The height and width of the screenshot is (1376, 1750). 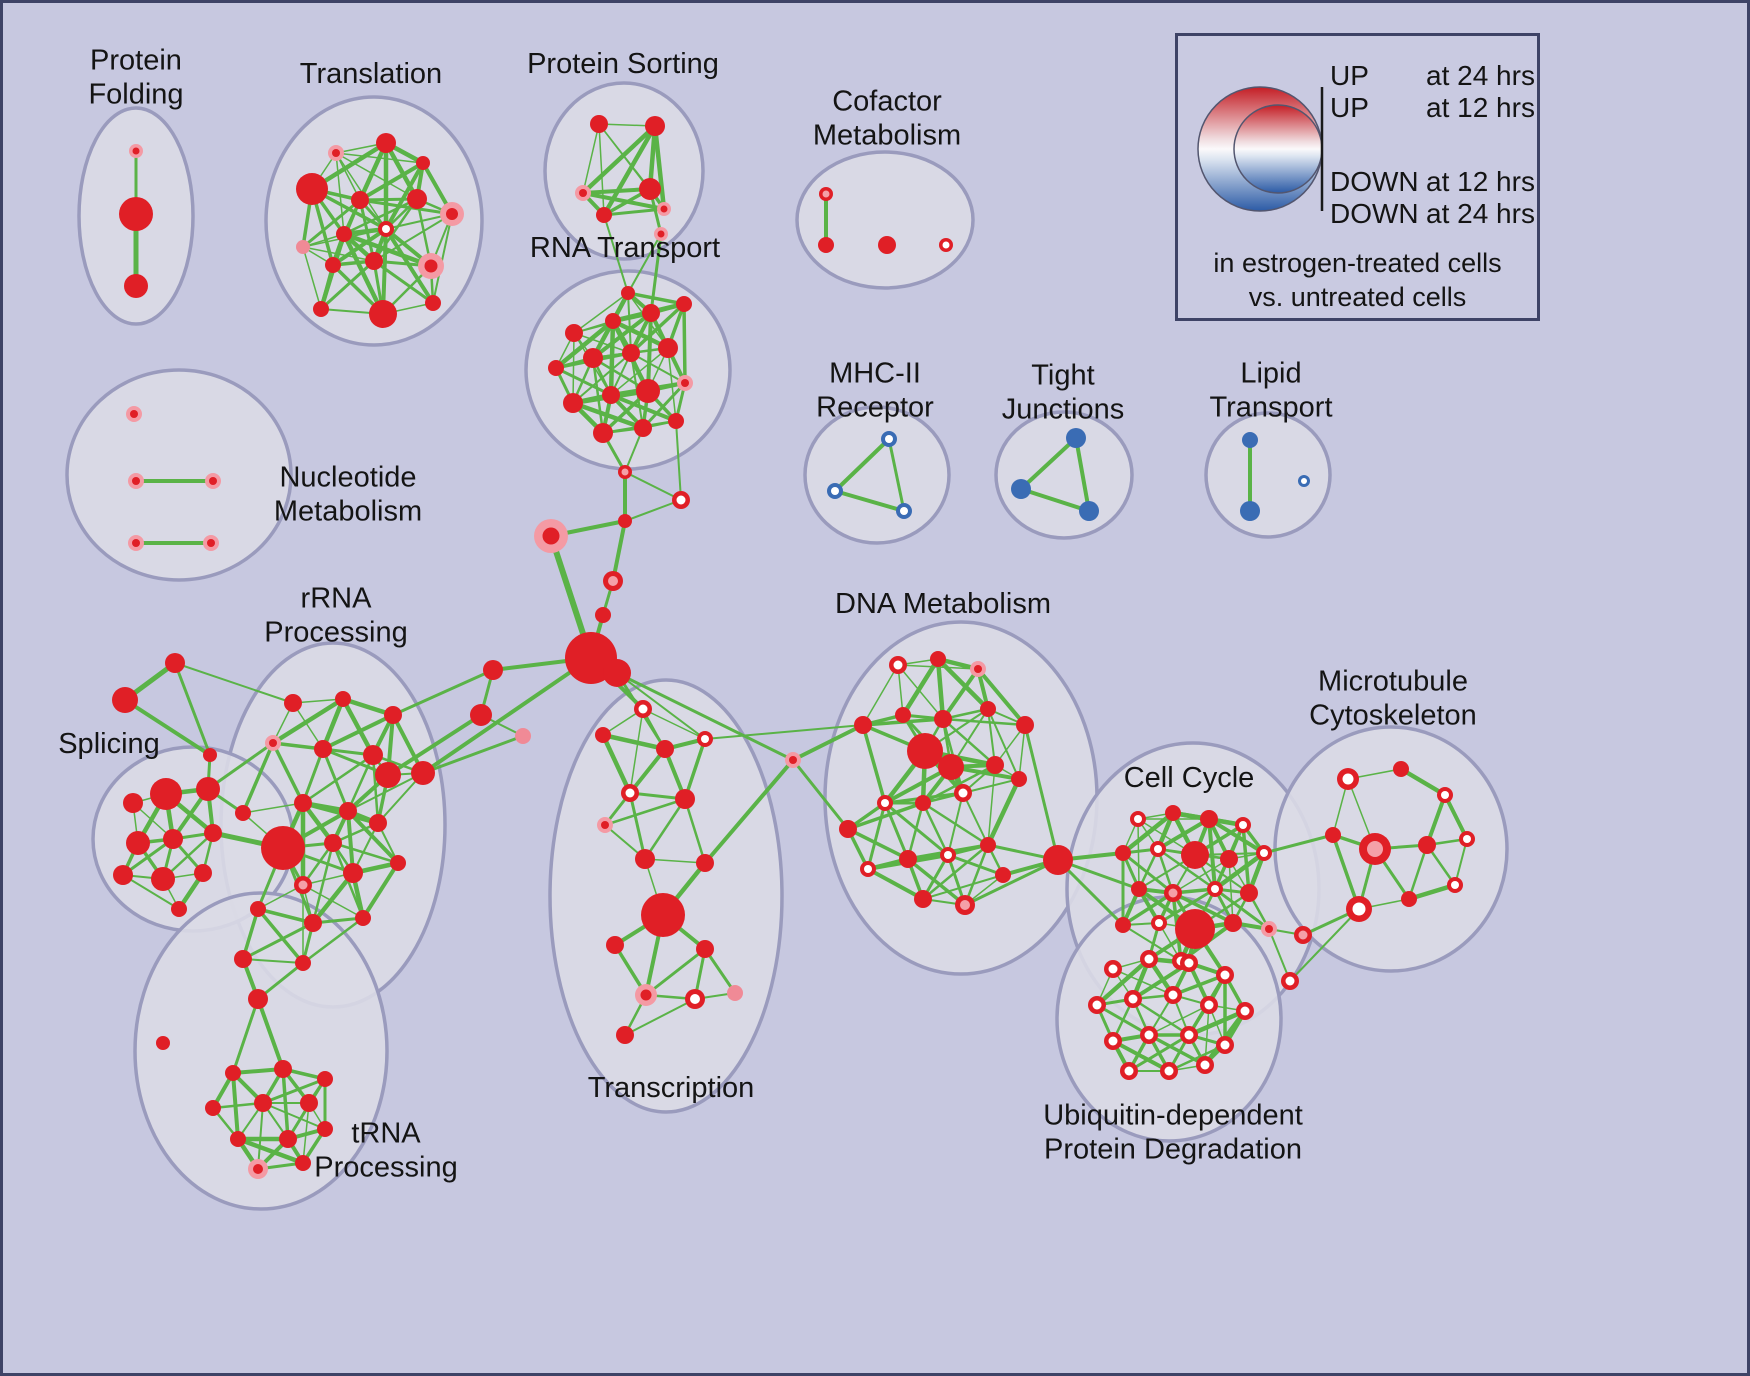 I want to click on legend-caption-line2: vs. untreated cells, so click(x=1357, y=297).